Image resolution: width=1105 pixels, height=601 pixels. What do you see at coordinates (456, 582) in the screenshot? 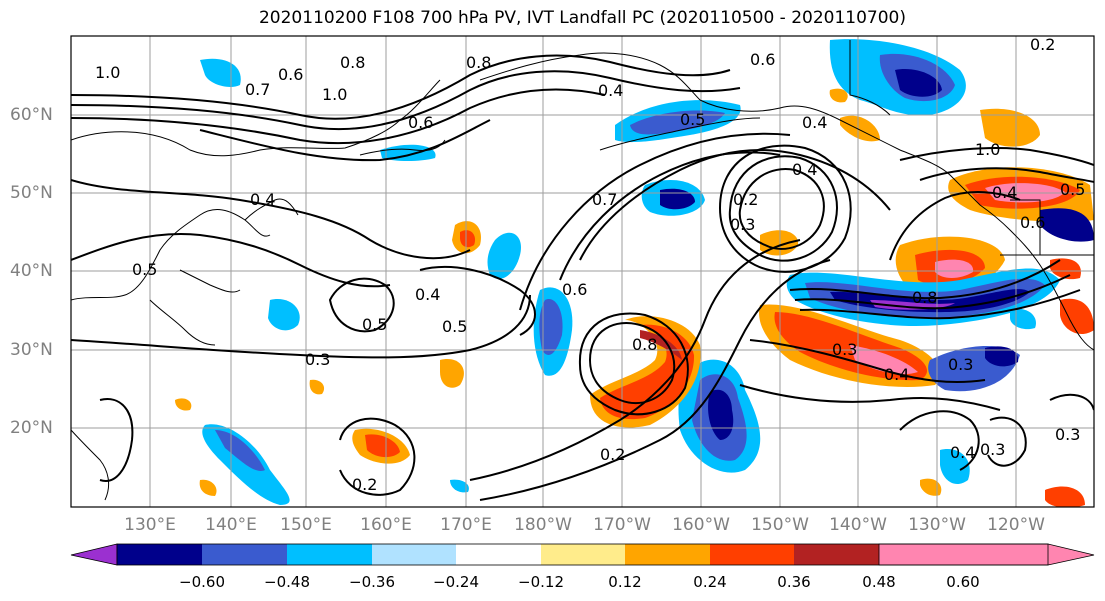
I see `colorbar-tick-label: −0.24` at bounding box center [456, 582].